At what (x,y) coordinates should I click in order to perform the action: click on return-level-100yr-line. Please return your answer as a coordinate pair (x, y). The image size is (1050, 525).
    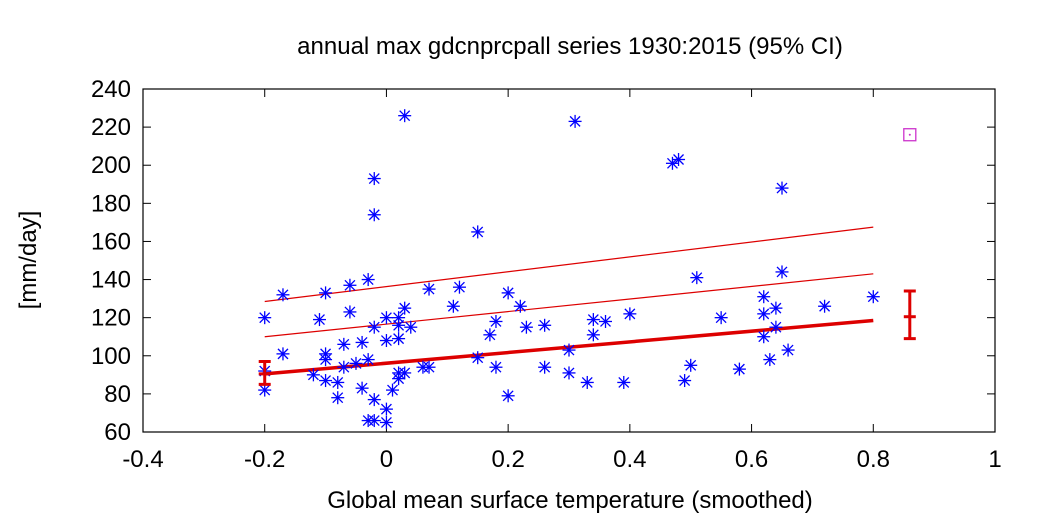
    Looking at the image, I should click on (569, 264).